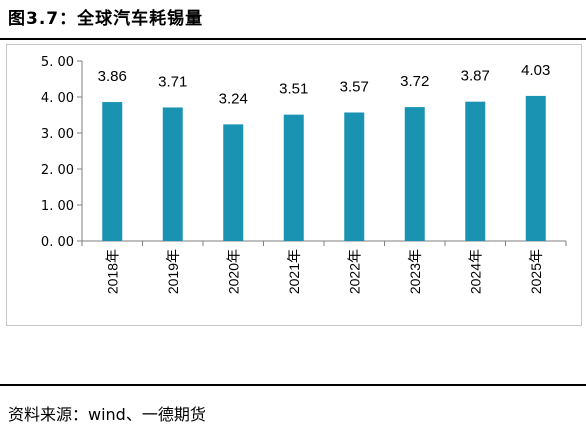  What do you see at coordinates (112, 271) in the screenshot?
I see `x-tick-label: 2018年` at bounding box center [112, 271].